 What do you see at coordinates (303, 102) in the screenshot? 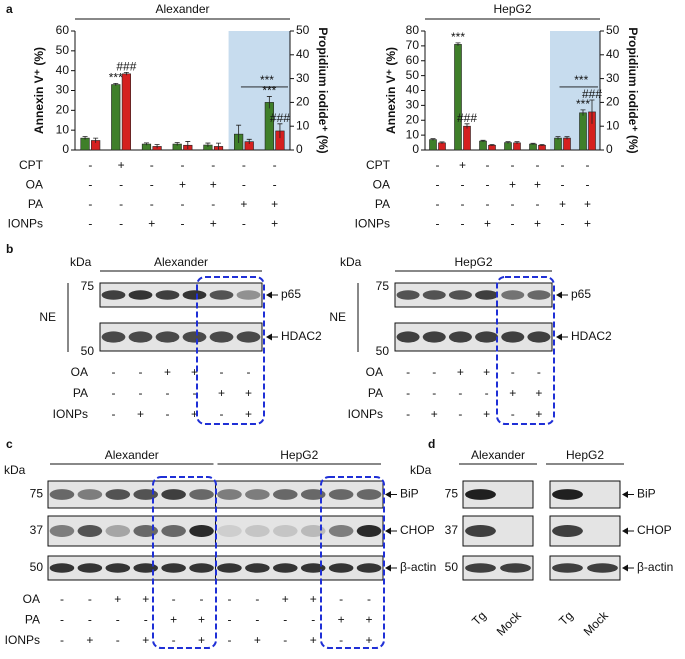
I see `y2-tick-label: 20` at bounding box center [303, 102].